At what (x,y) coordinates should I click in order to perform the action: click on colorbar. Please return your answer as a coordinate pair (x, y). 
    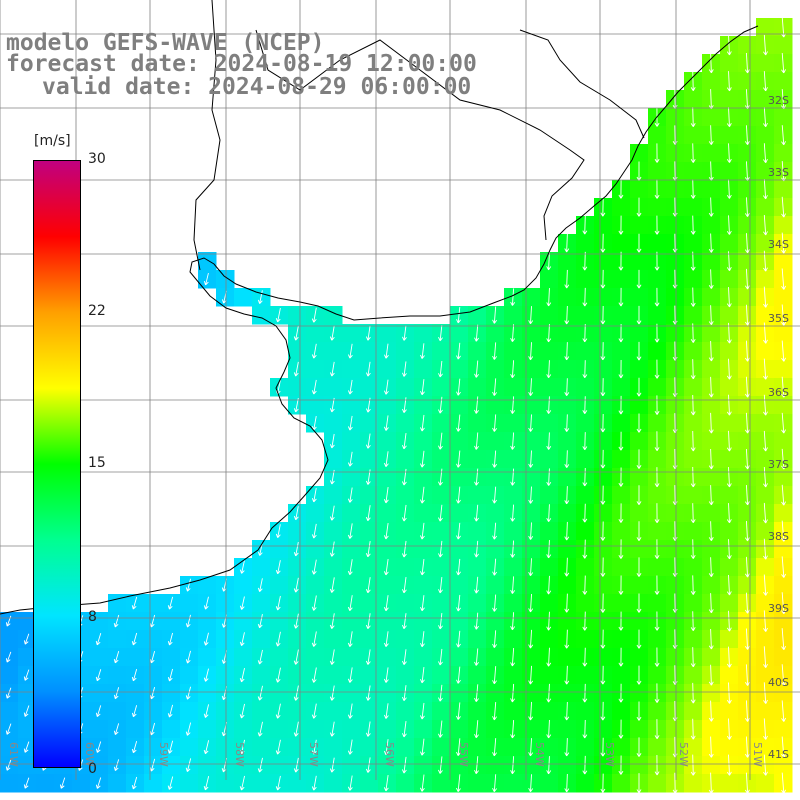
    Looking at the image, I should click on (57, 464).